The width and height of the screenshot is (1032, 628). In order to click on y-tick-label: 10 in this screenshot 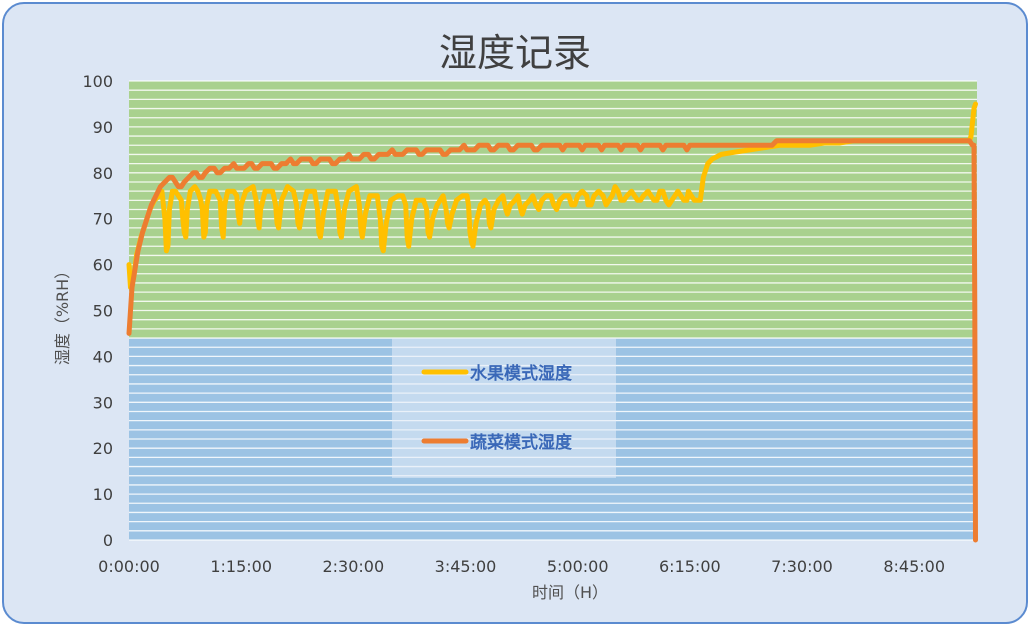, I will do `click(103, 494)`.